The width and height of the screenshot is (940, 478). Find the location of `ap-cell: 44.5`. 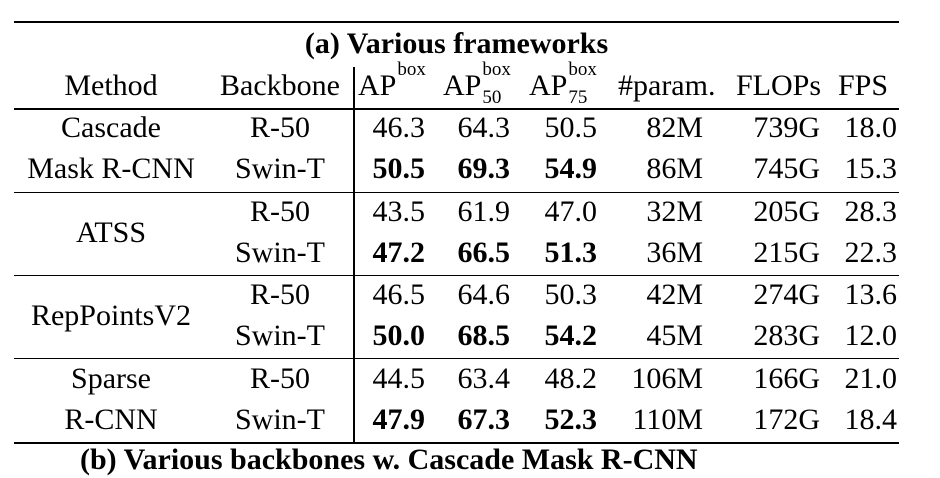

ap-cell: 44.5 is located at coordinates (399, 378).